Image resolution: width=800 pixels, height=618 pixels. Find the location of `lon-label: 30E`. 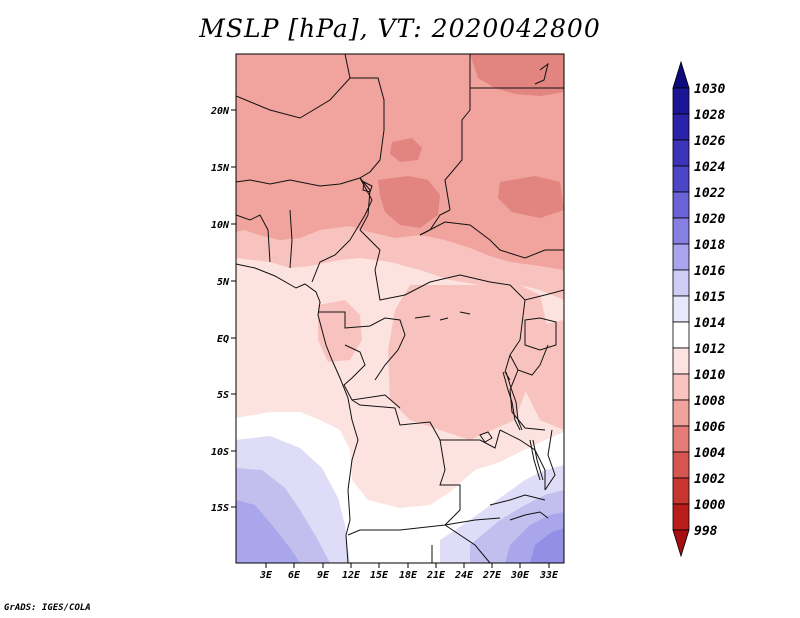

lon-label: 30E is located at coordinates (520, 575).